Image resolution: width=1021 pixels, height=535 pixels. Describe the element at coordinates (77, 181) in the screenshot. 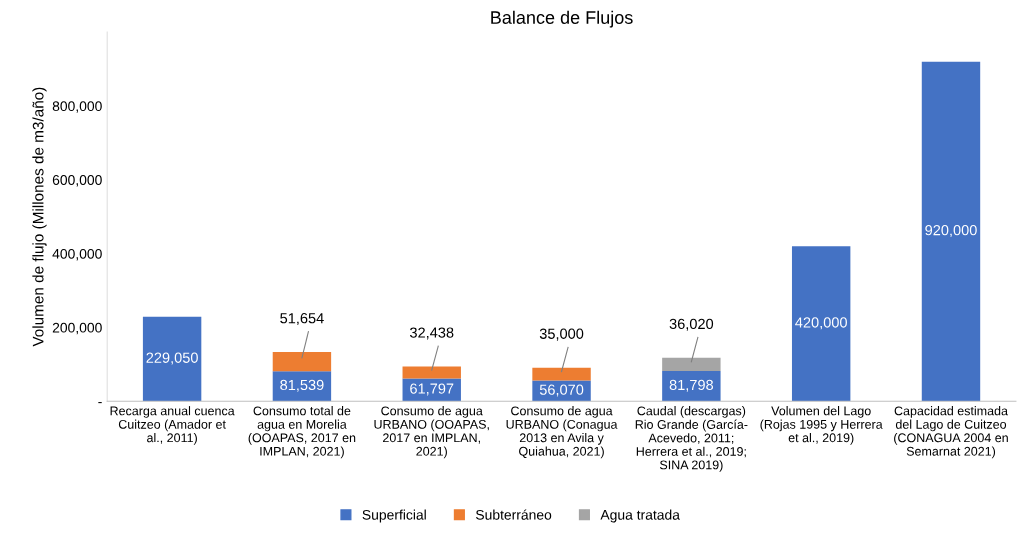

I see `y-tick-label: 600,000` at that location.